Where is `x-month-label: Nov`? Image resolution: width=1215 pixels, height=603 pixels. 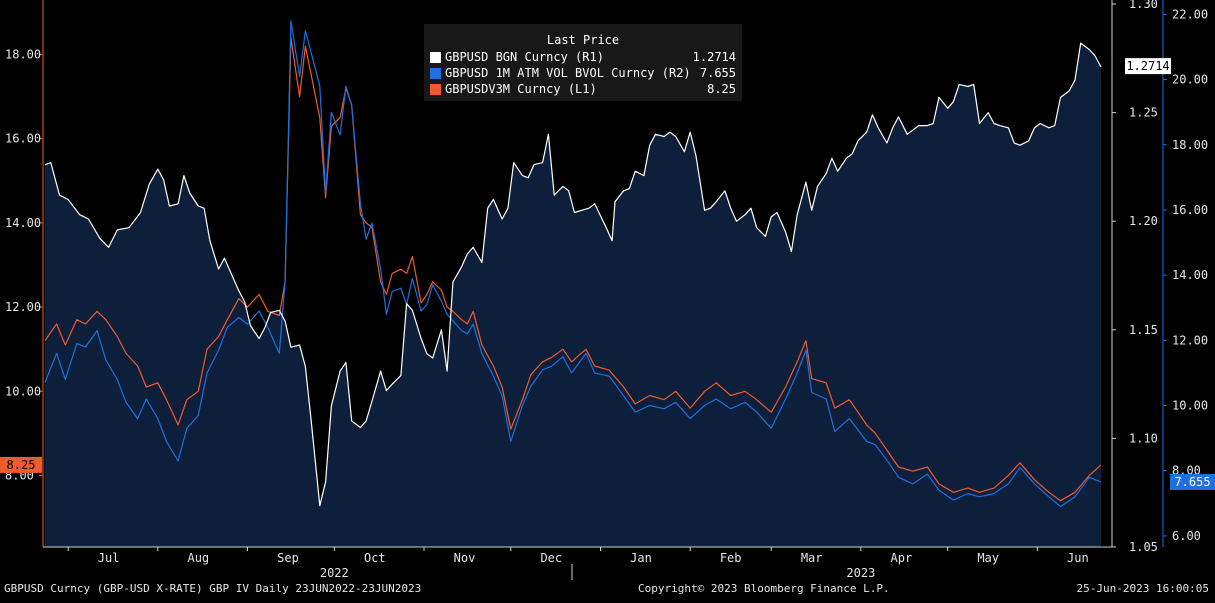
x-month-label: Nov is located at coordinates (465, 558).